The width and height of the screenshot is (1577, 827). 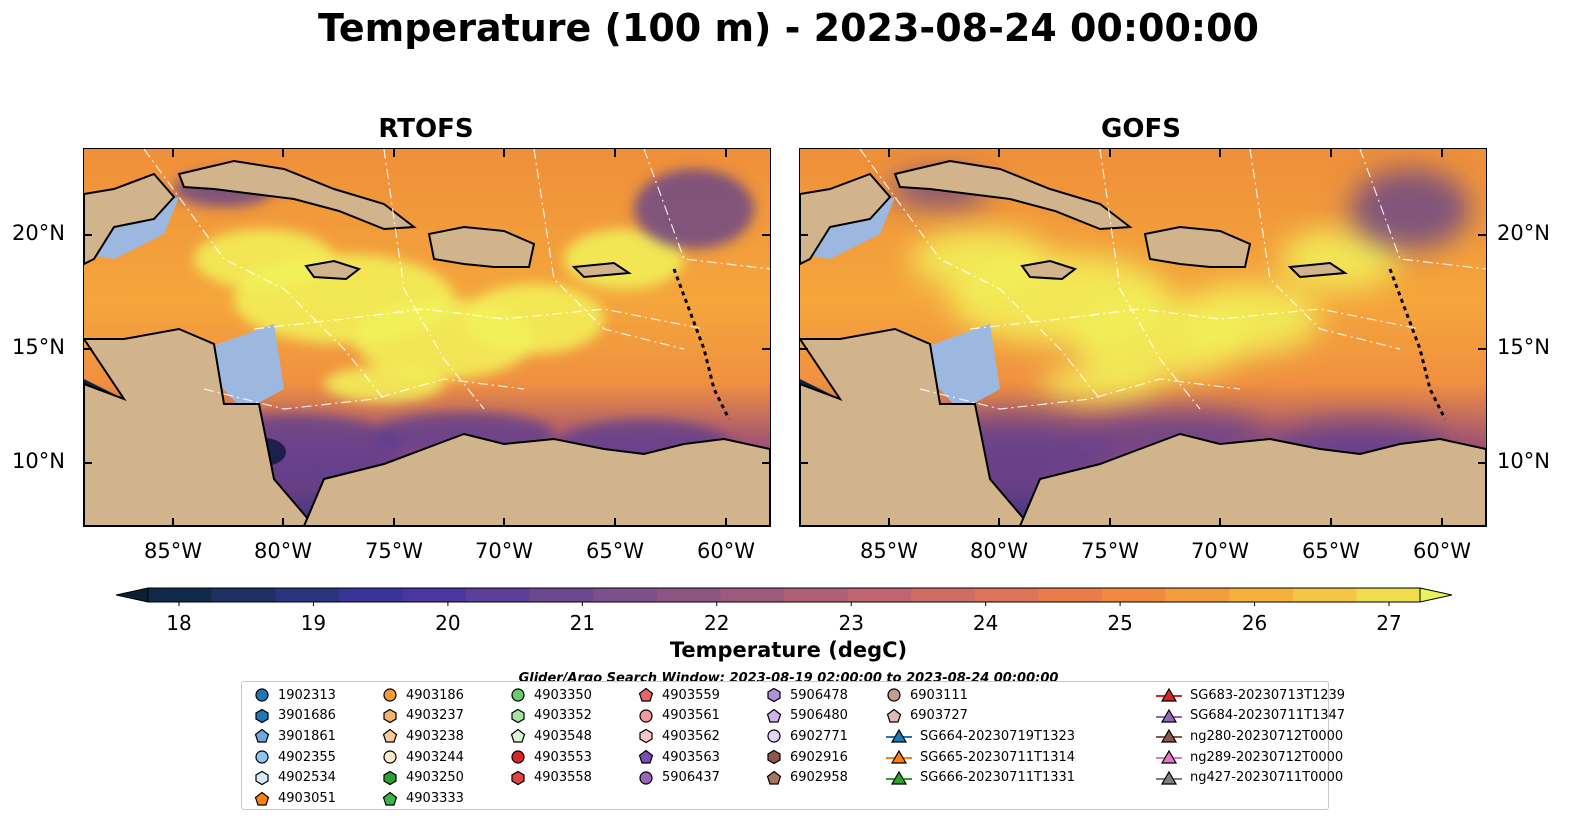 What do you see at coordinates (435, 736) in the screenshot?
I see `legend-entry-label: 4903238` at bounding box center [435, 736].